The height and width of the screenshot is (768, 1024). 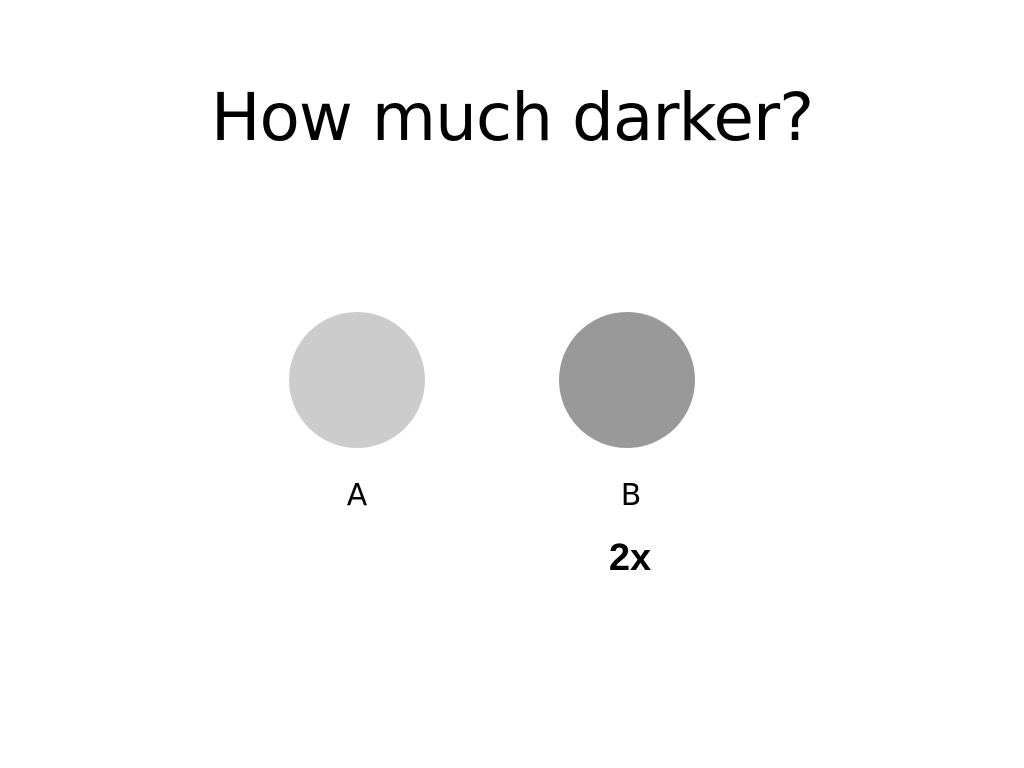 I want to click on circle-b-label: B, so click(x=631, y=495).